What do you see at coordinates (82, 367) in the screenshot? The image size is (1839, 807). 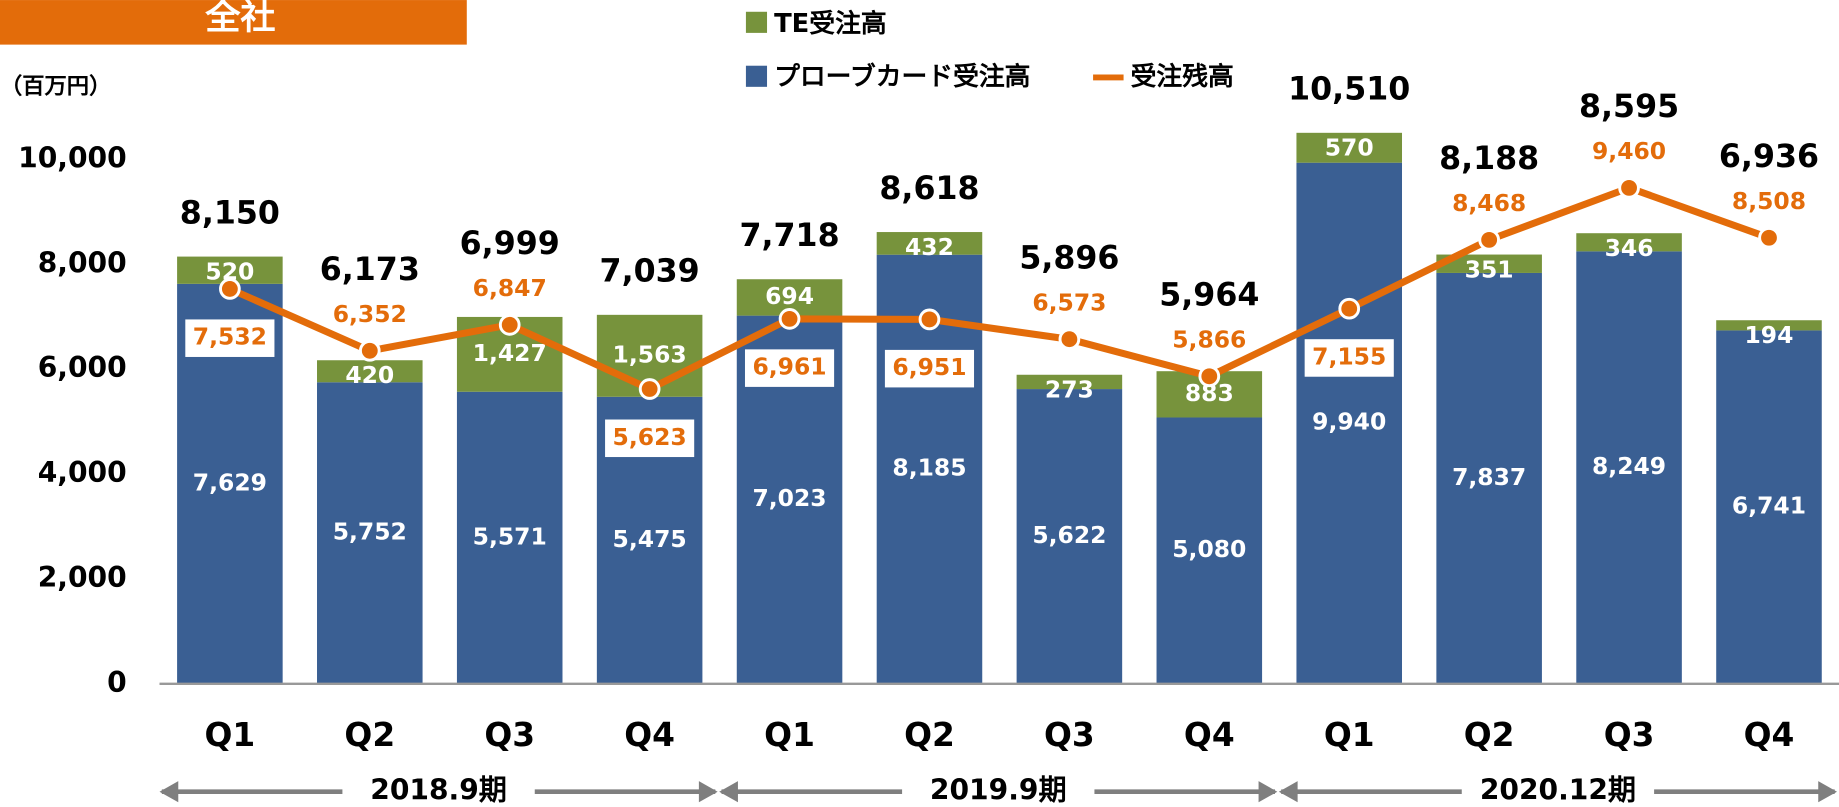 I see `y-tick-label: 6,000` at bounding box center [82, 367].